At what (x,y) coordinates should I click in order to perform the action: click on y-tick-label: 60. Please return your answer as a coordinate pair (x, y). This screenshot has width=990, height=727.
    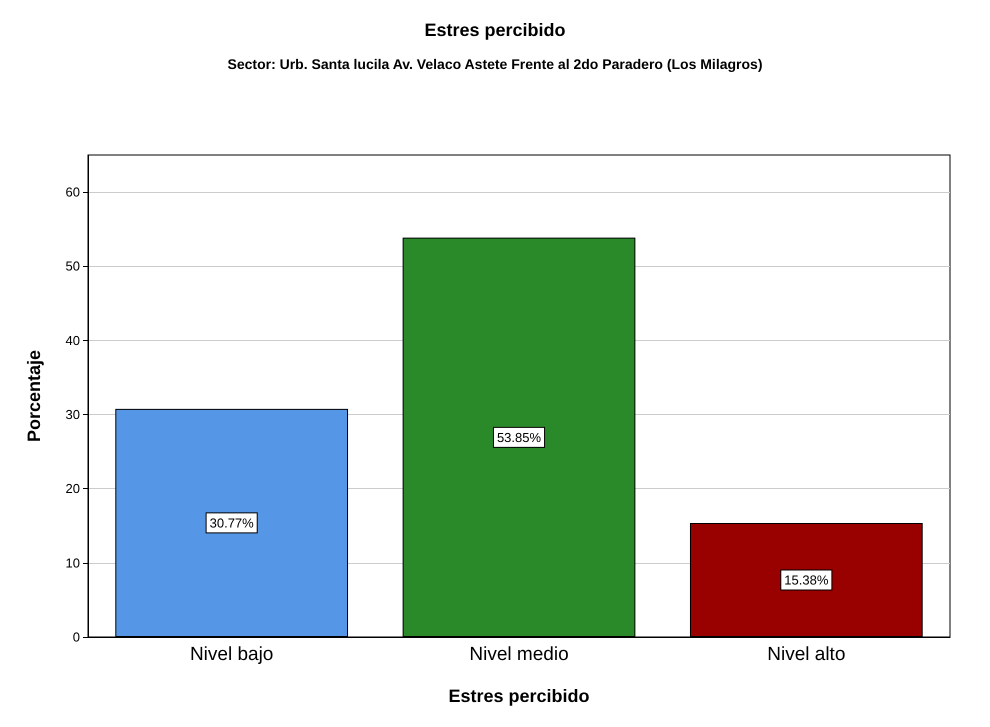
    Looking at the image, I should click on (73, 192).